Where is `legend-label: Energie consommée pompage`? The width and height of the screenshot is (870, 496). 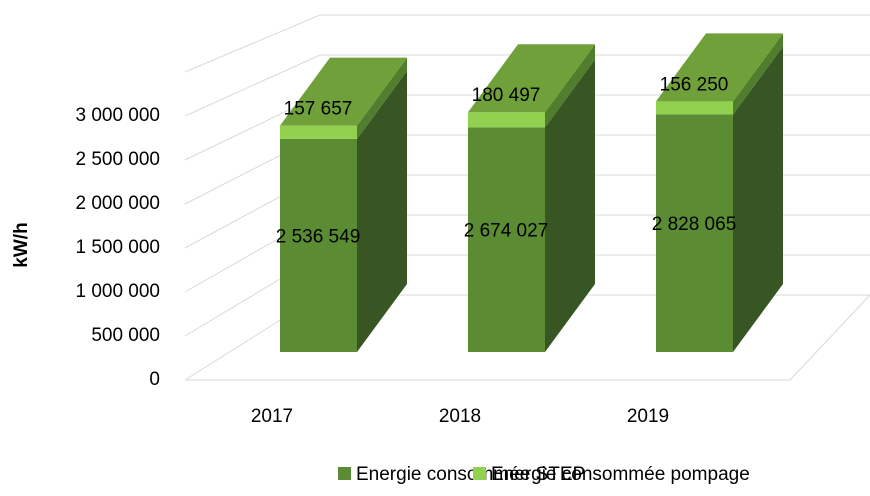
legend-label: Energie consommée pompage is located at coordinates (620, 474).